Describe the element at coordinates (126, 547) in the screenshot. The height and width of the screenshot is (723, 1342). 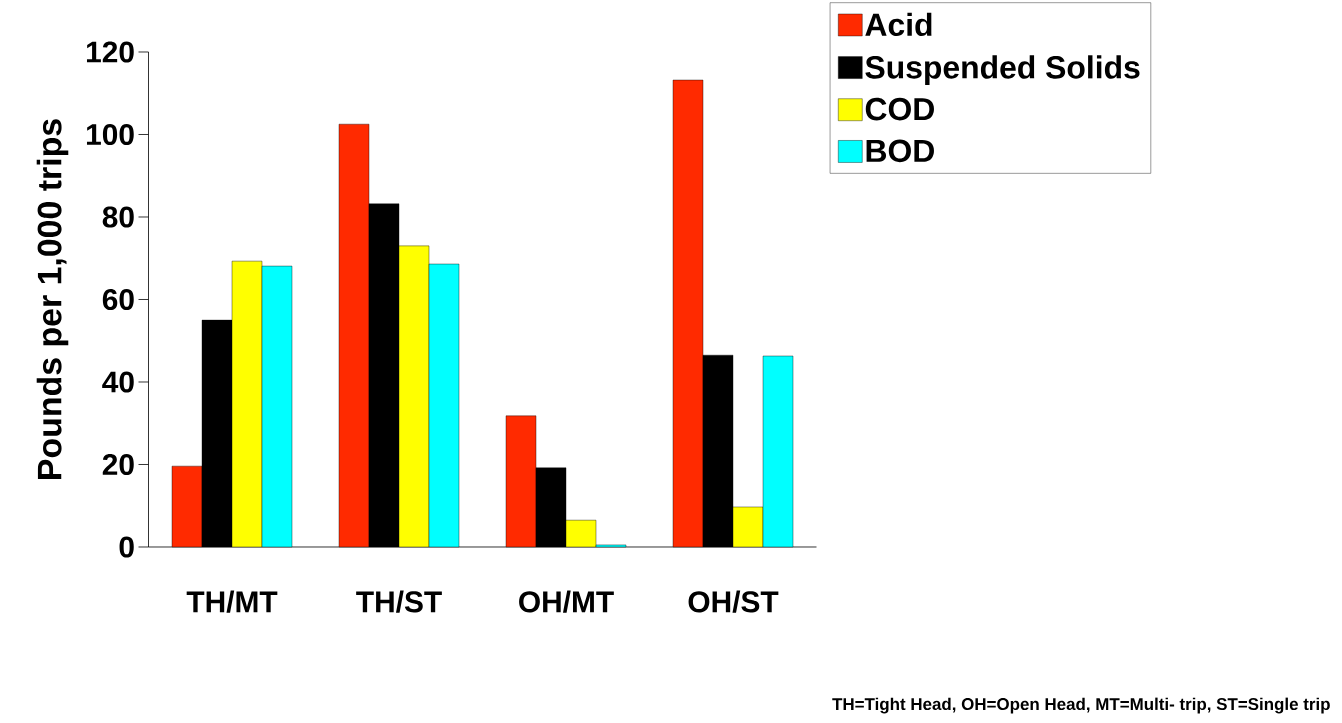
I see `y-tick-label: 0` at that location.